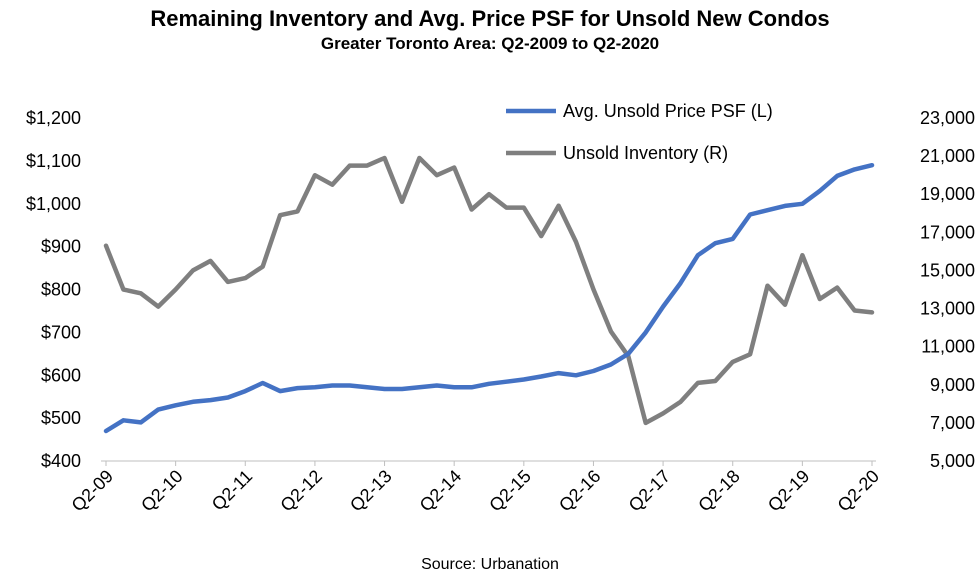  I want to click on right-tick-label: 13,000, so click(947, 309).